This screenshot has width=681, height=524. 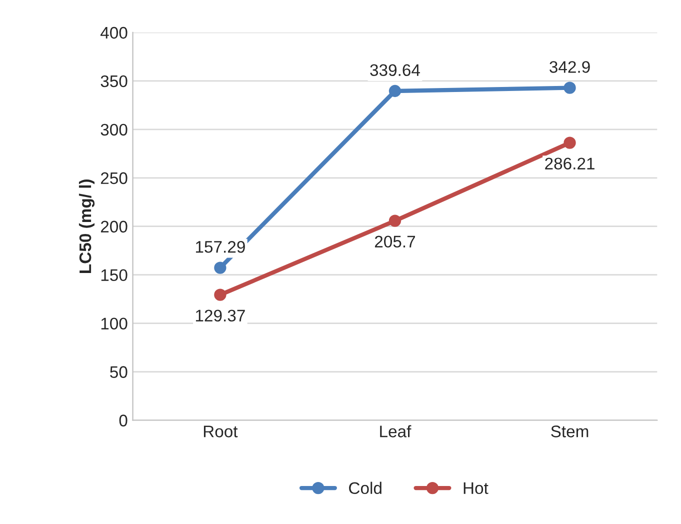 I want to click on data-label: 129.37, so click(x=220, y=316).